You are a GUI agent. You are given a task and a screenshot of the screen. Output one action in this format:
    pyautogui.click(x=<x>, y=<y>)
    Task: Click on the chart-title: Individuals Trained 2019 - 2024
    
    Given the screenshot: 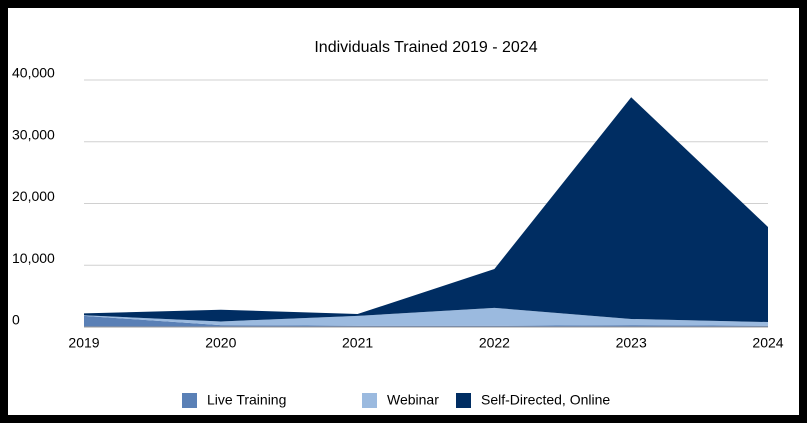 What is the action you would take?
    pyautogui.click(x=425, y=47)
    